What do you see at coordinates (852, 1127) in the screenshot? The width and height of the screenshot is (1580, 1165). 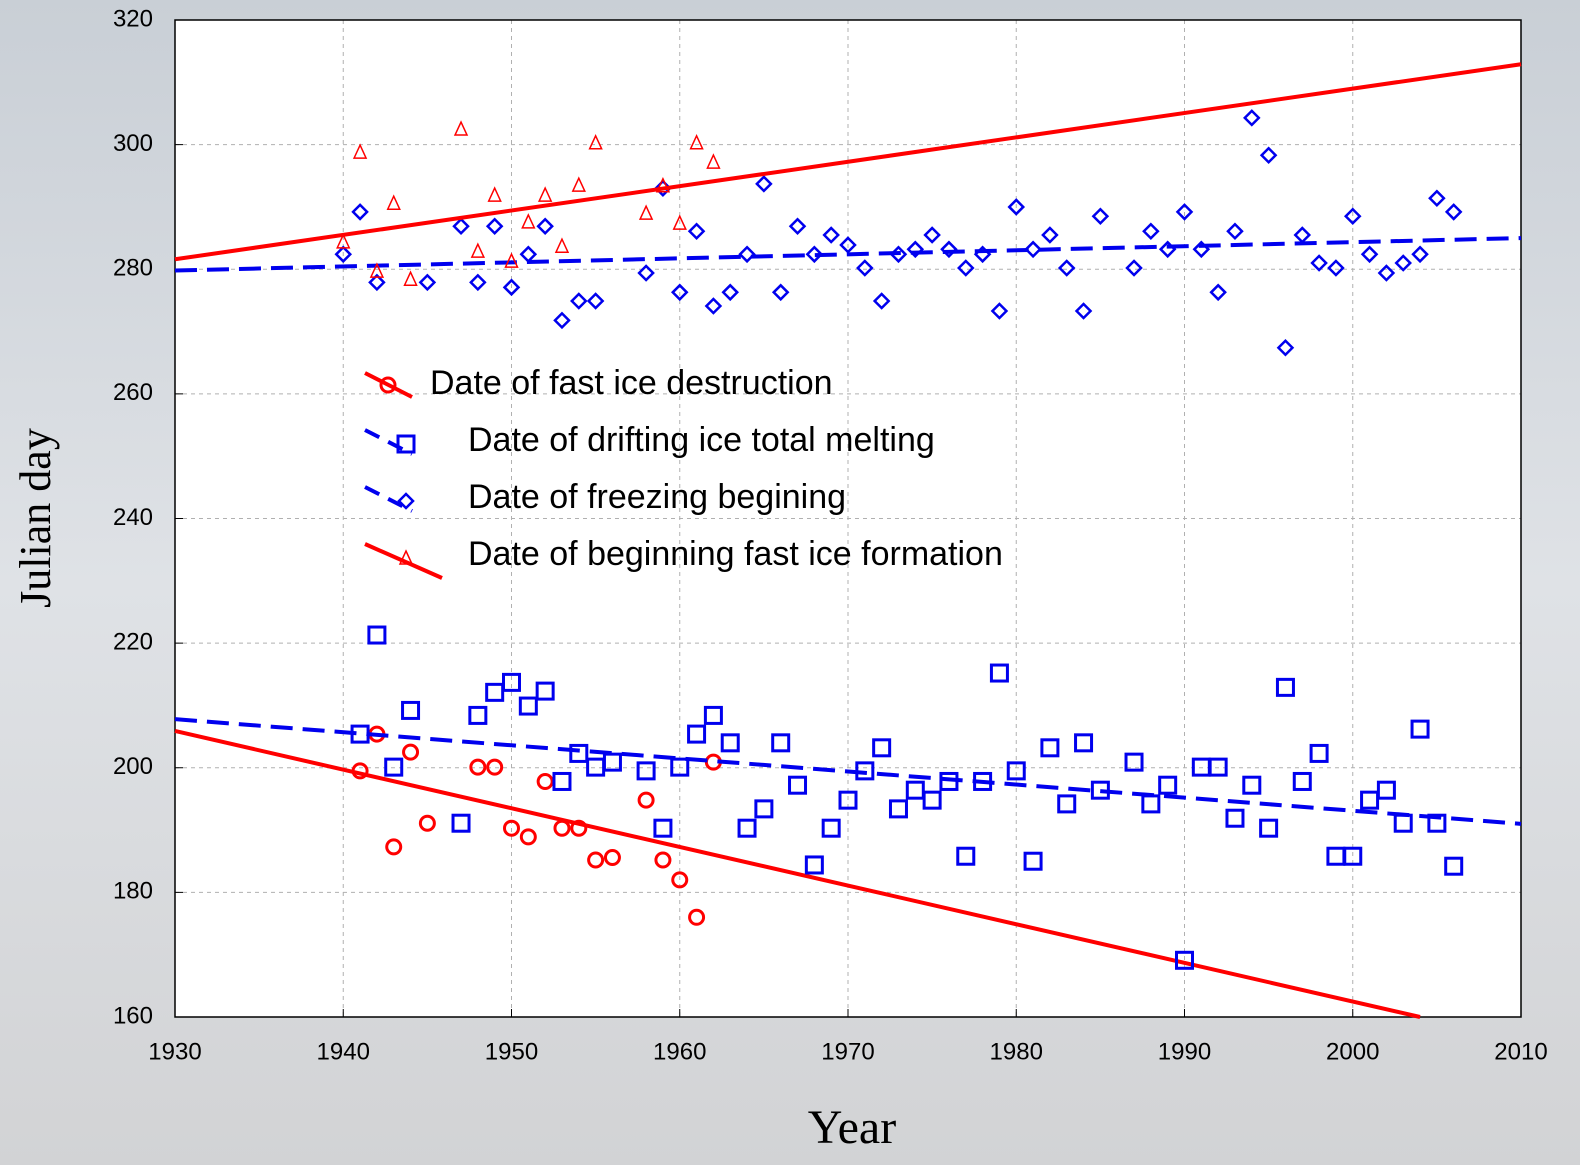 I see `x-axis-title: Year` at bounding box center [852, 1127].